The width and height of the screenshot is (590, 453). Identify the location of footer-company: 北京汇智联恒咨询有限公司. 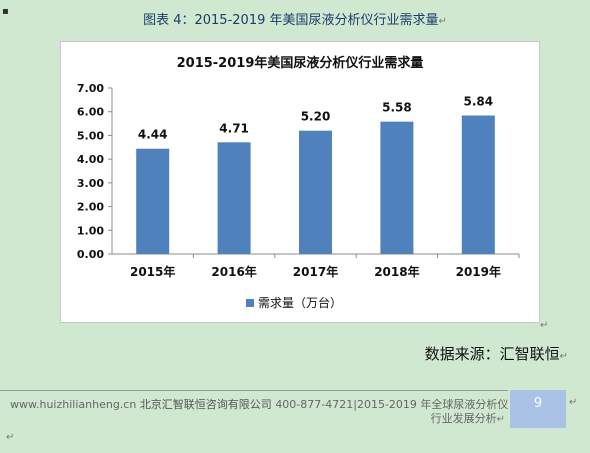
(205, 404).